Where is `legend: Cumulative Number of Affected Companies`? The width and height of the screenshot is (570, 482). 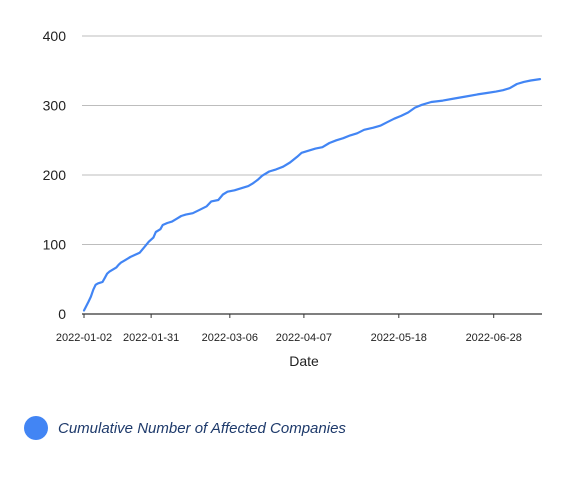 legend: Cumulative Number of Affected Companies is located at coordinates (185, 428).